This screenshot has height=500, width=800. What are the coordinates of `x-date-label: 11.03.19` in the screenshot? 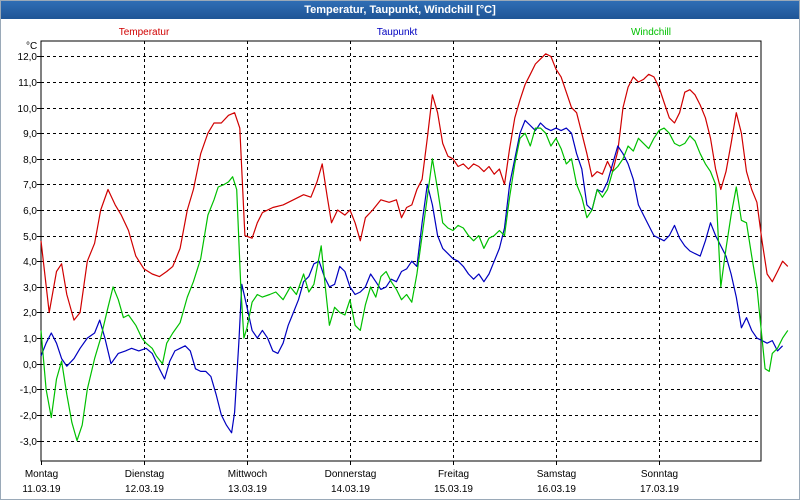 It's located at (41, 489).